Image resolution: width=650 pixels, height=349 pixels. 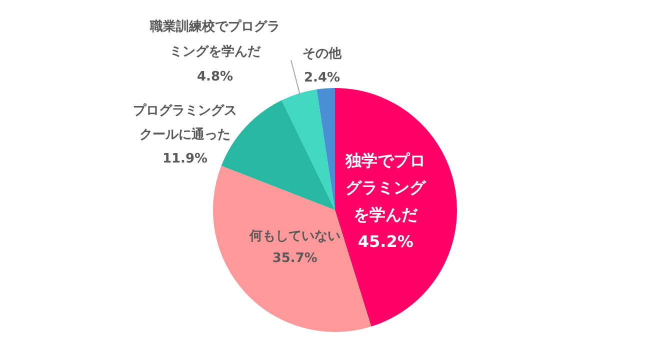 What do you see at coordinates (386, 241) in the screenshot?
I see `data-label: 45.2%` at bounding box center [386, 241].